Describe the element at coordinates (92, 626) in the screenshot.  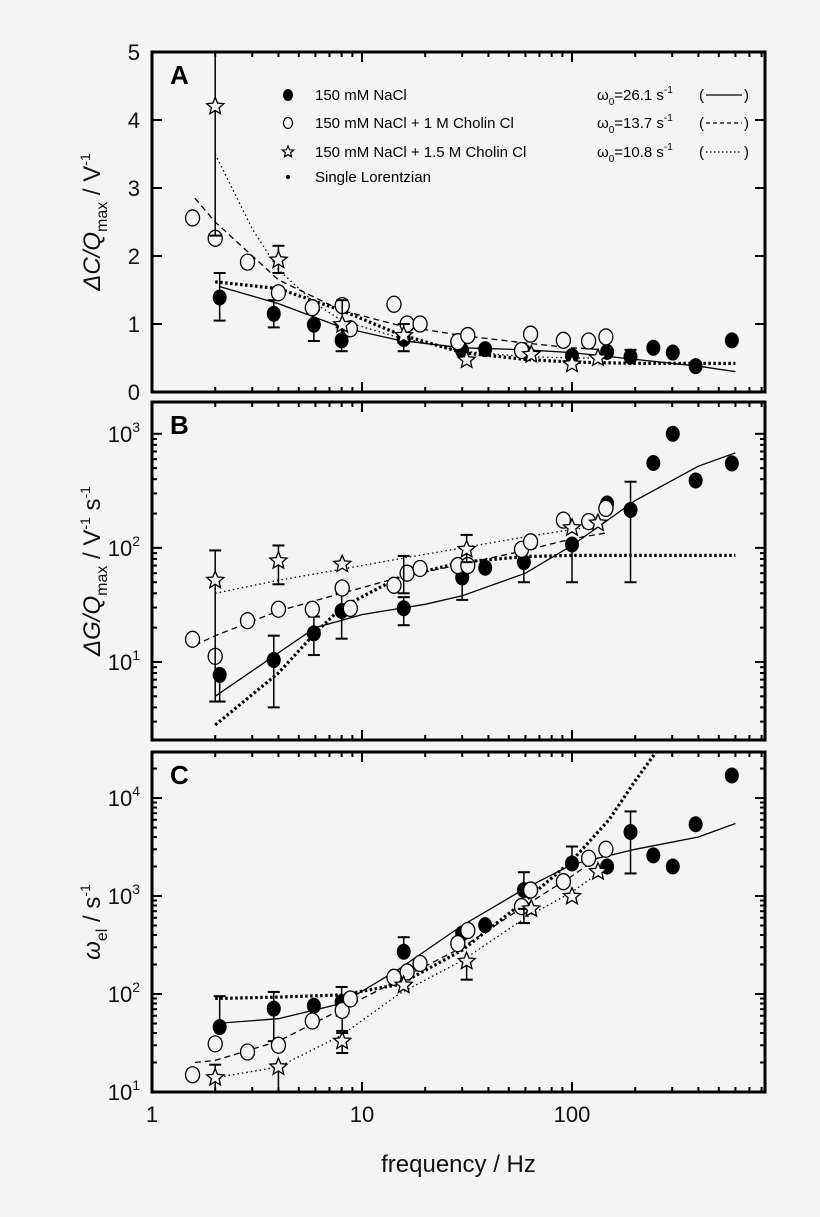
I see `y-title-main: ΔG/Q` at that location.